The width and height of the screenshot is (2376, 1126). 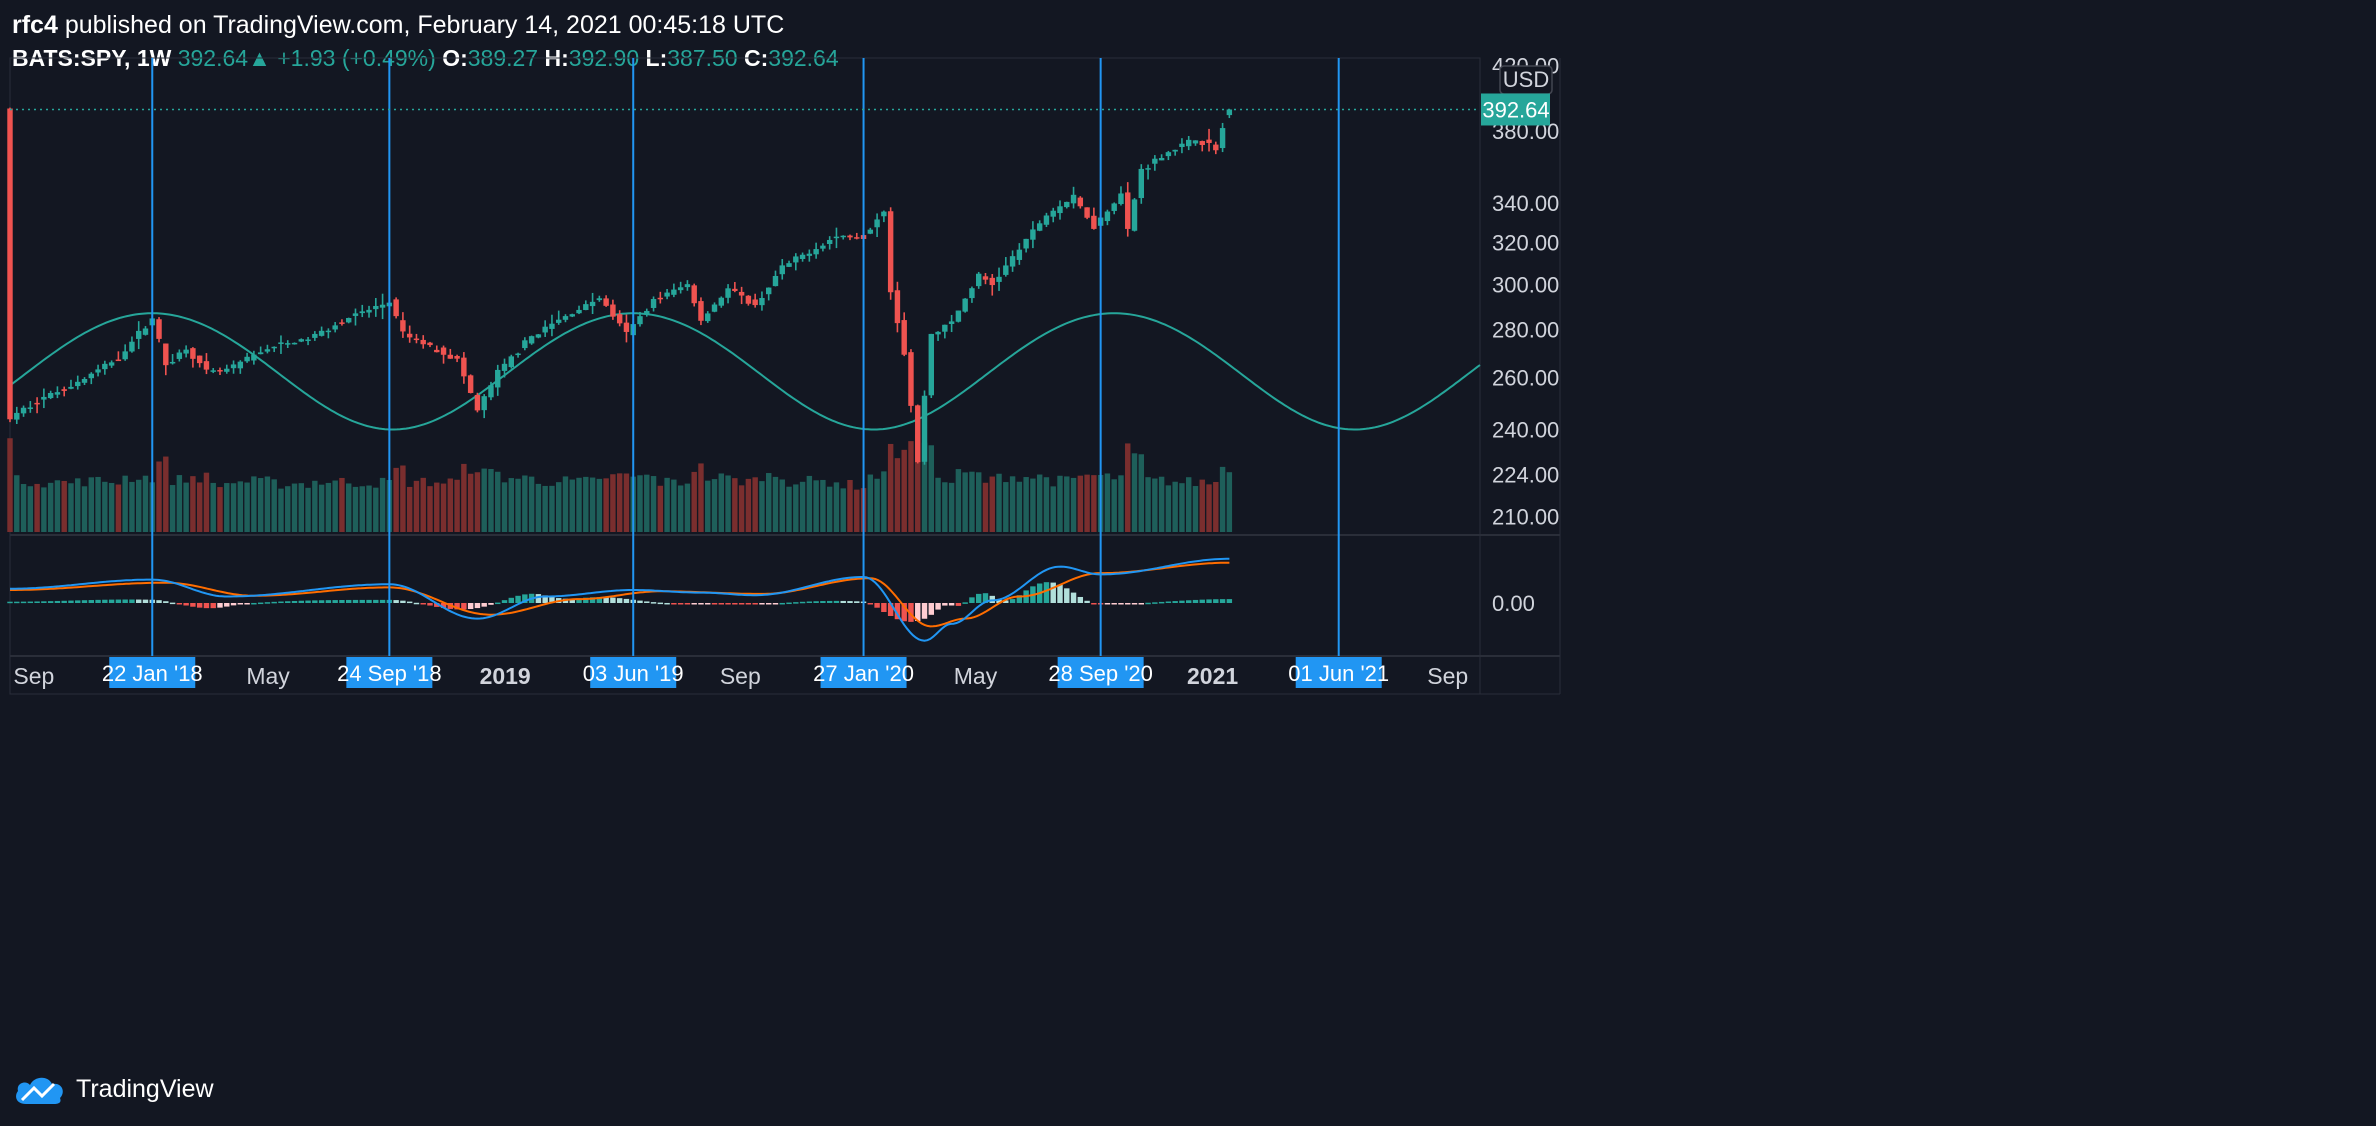 What do you see at coordinates (1525, 284) in the screenshot?
I see `price-axis-tick-label: 300.00` at bounding box center [1525, 284].